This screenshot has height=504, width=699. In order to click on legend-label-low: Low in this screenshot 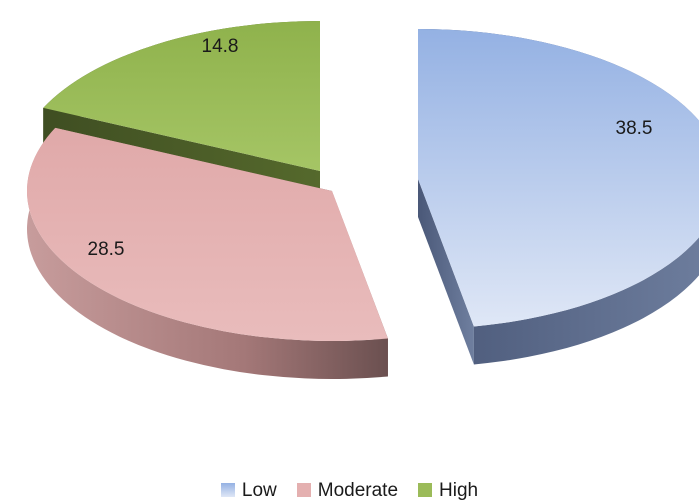, I will do `click(259, 490)`.